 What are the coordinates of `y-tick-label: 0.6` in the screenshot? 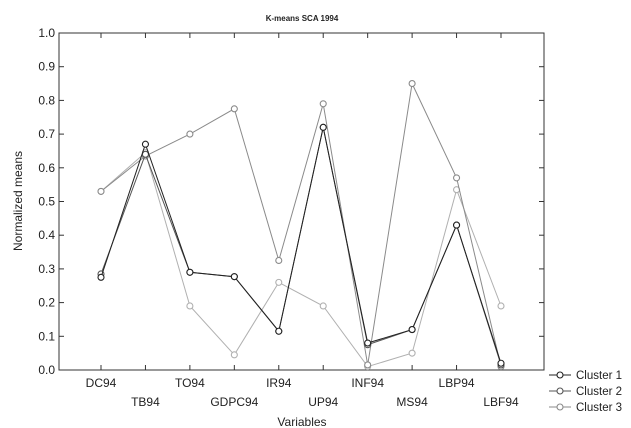 It's located at (46, 168).